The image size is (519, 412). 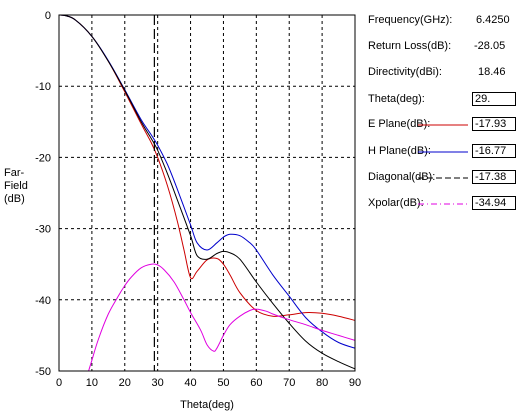 I want to click on legend-swatch-e-plane, so click(x=443, y=125).